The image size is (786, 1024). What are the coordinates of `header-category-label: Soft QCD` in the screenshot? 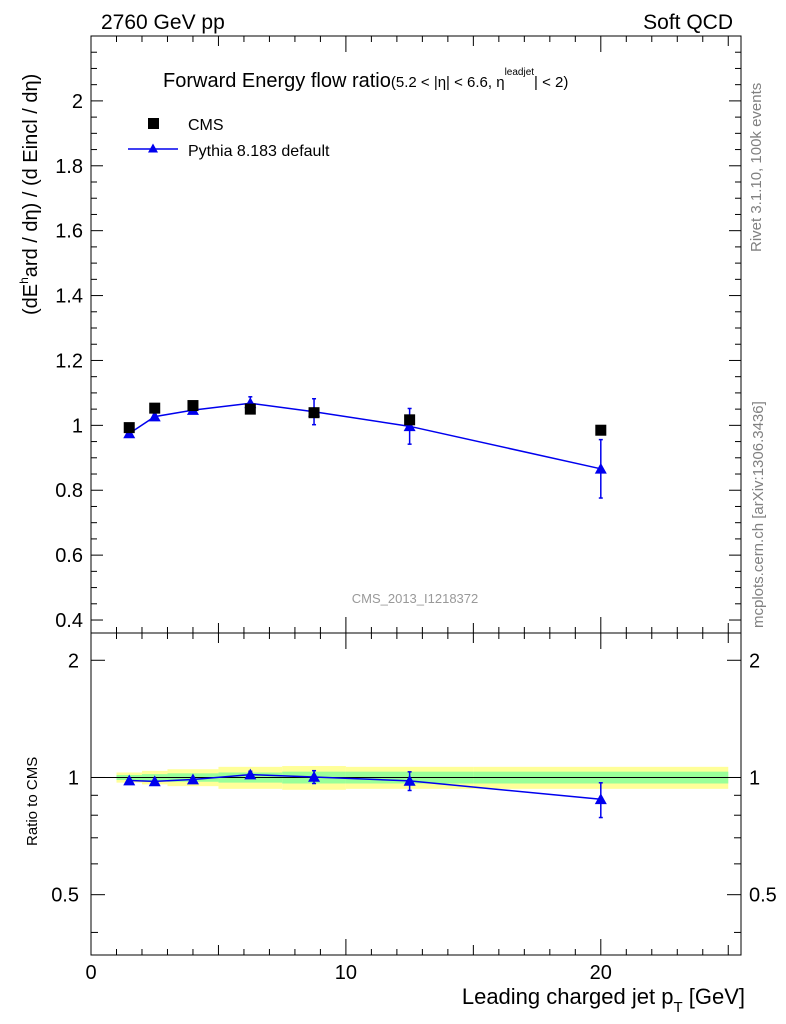 It's located at (688, 22).